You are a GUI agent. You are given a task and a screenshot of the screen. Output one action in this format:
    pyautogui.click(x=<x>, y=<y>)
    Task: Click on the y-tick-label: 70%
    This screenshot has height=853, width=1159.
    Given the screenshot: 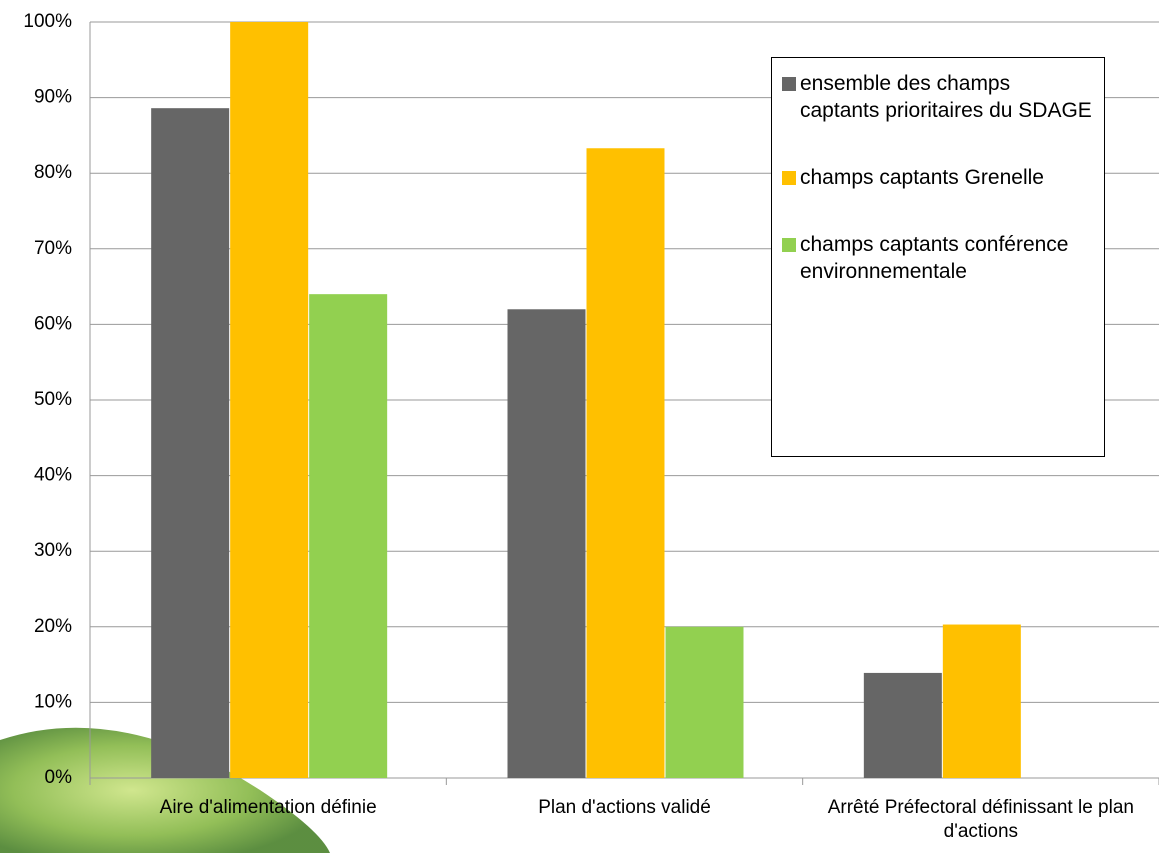 What is the action you would take?
    pyautogui.click(x=53, y=248)
    